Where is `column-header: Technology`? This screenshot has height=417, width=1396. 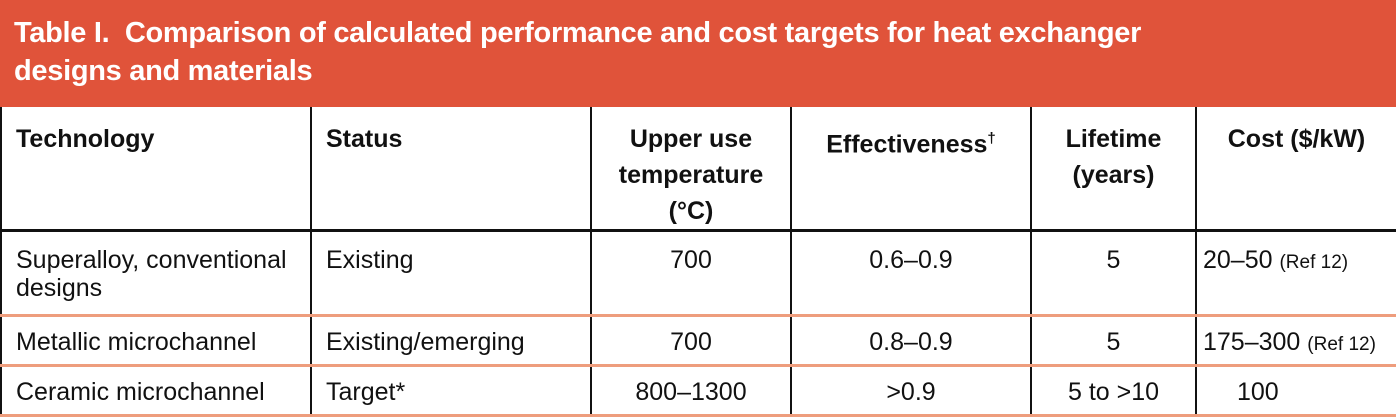
column-header: Technology is located at coordinates (156, 169).